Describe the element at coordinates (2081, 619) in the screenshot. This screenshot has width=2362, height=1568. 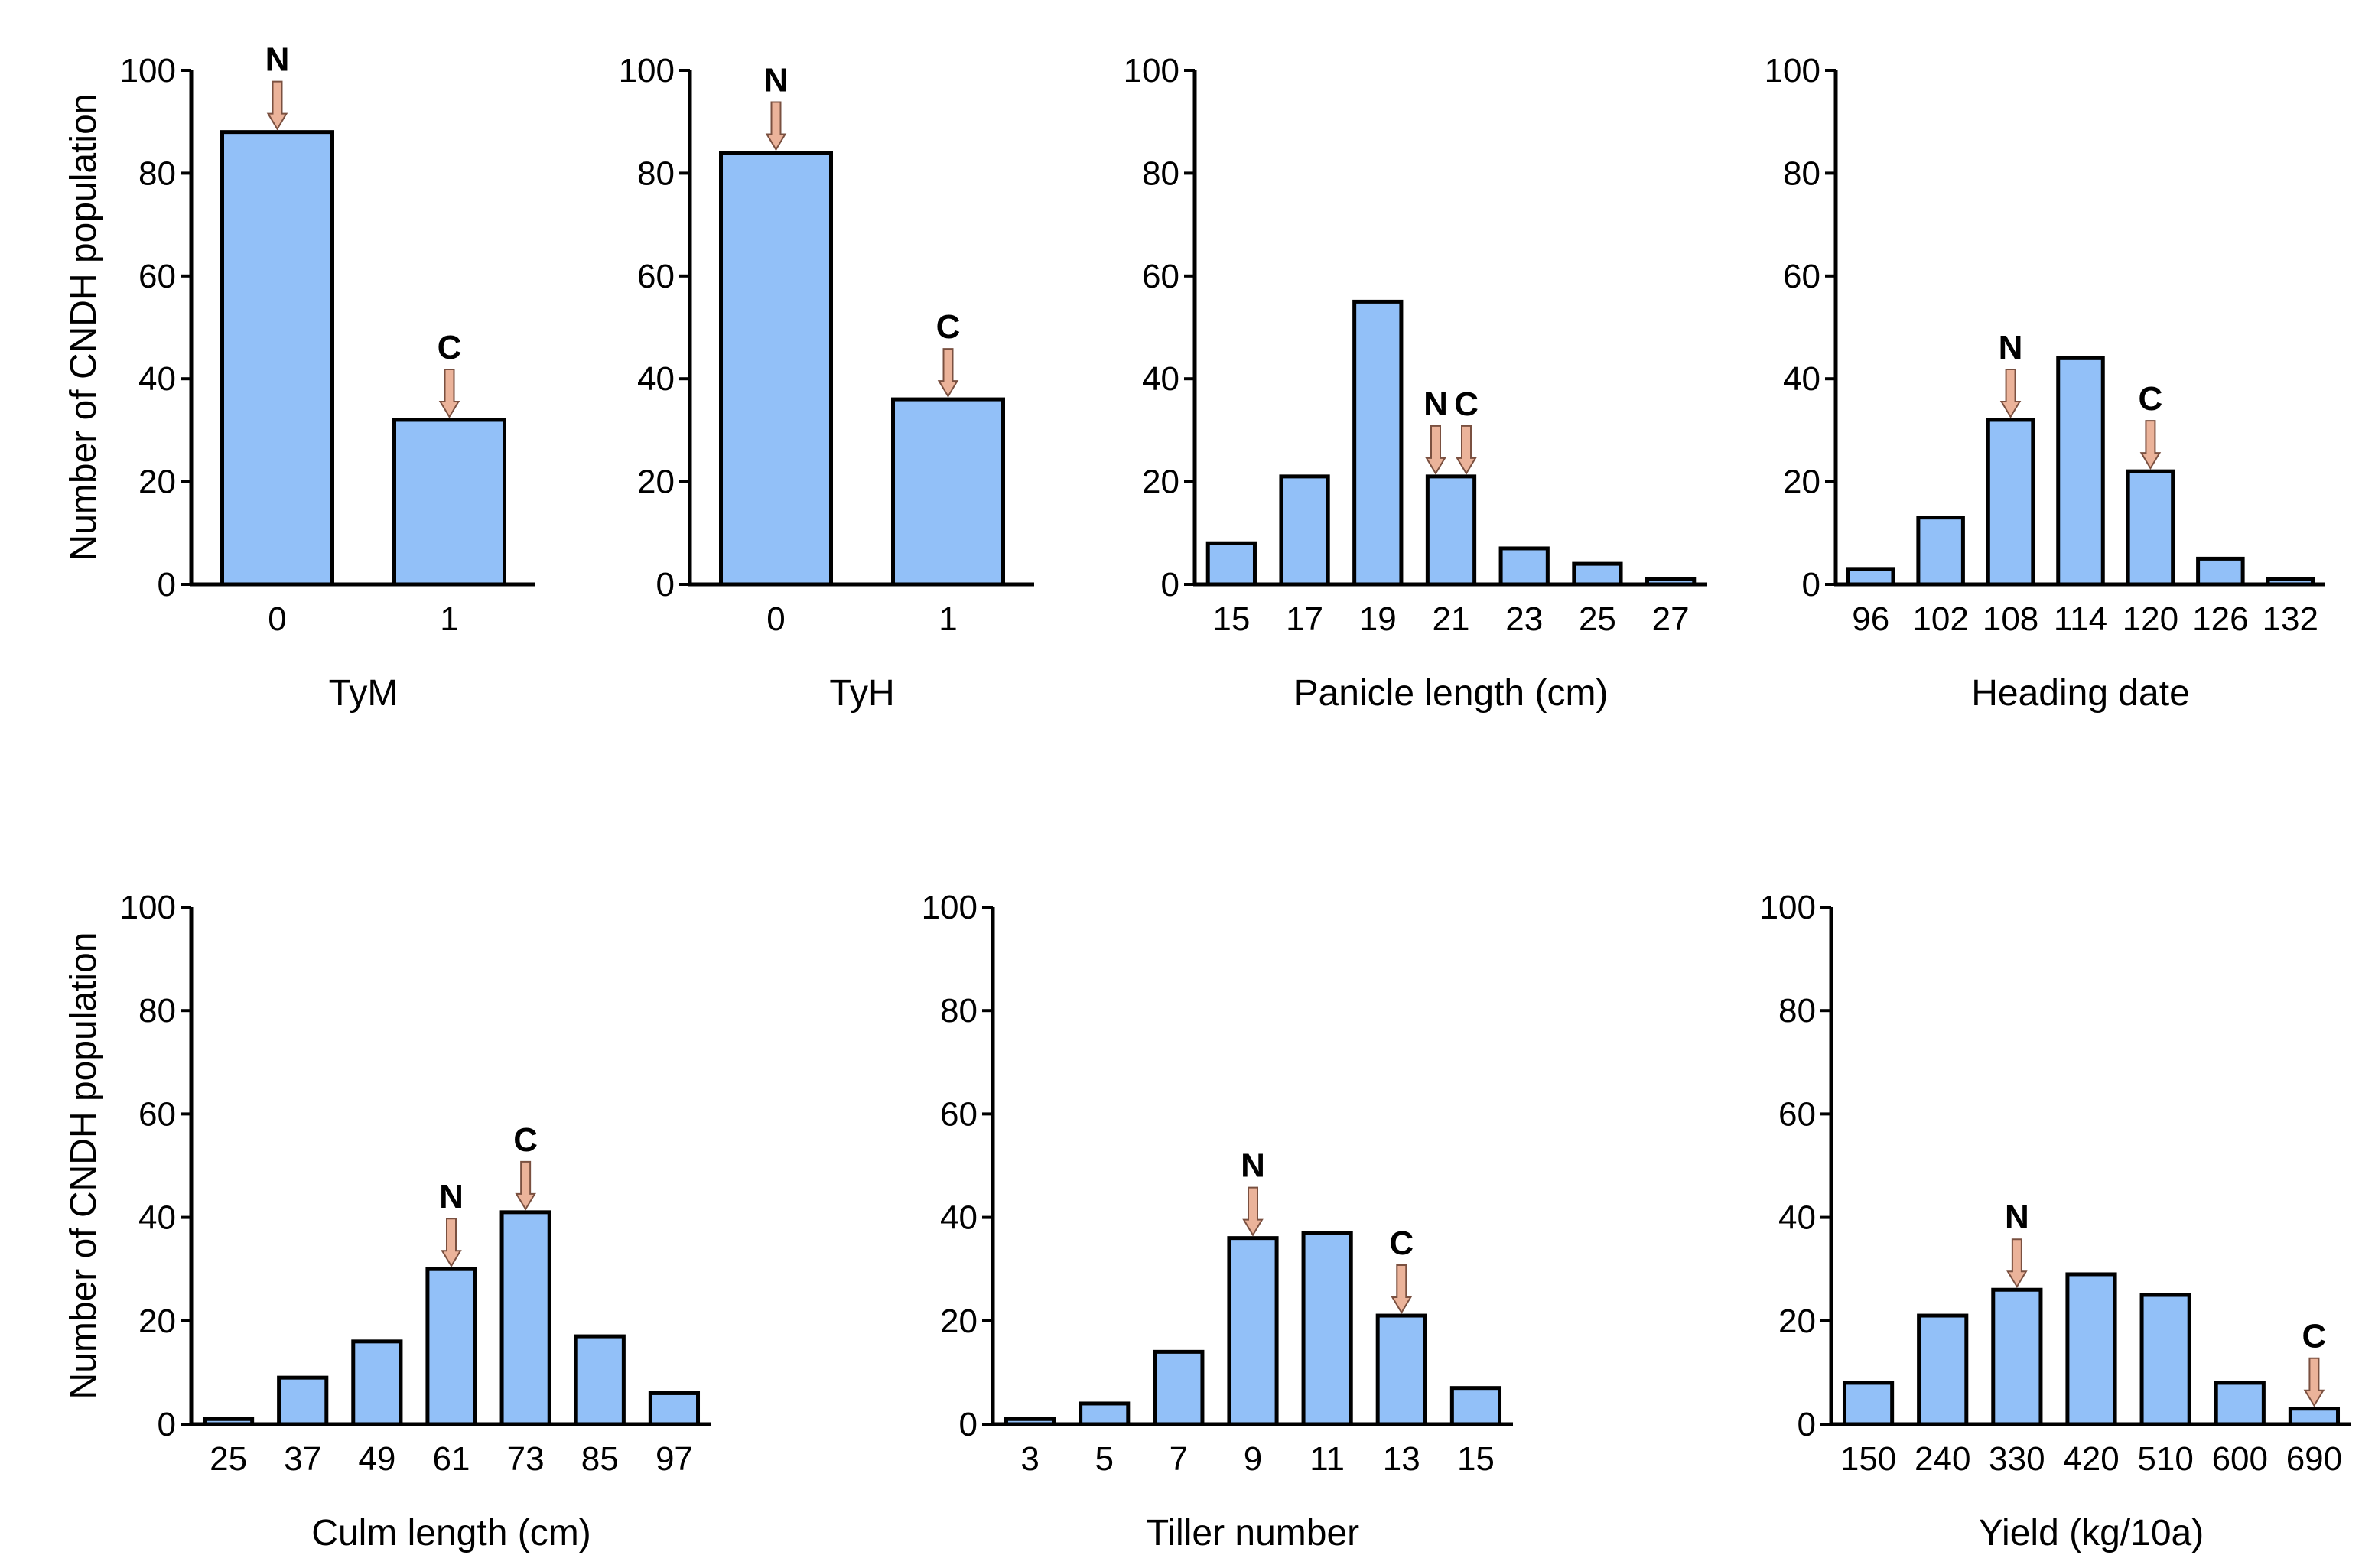
I see `x-tick-label: 114` at that location.